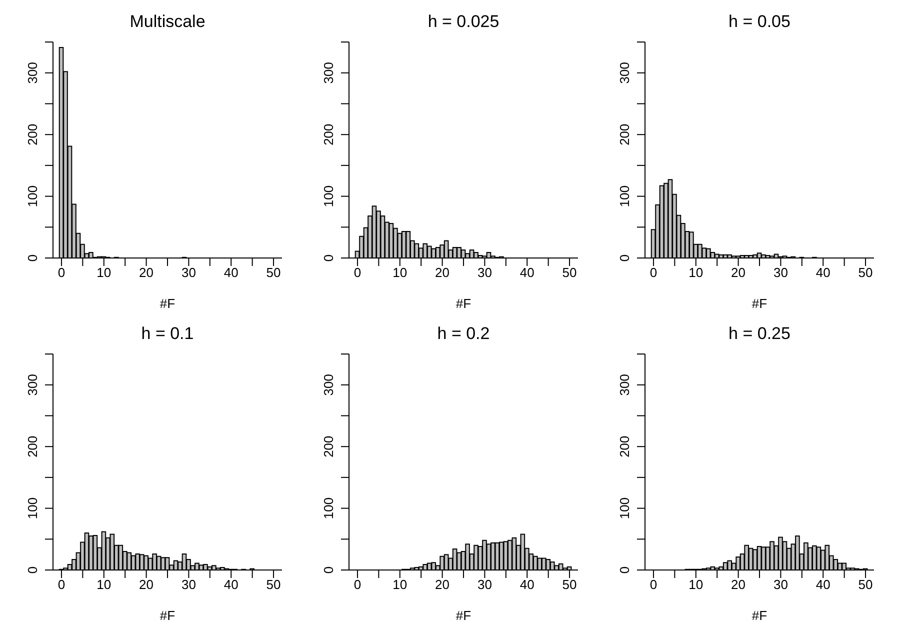  I want to click on chart-title: h = 0.1, so click(167, 334).